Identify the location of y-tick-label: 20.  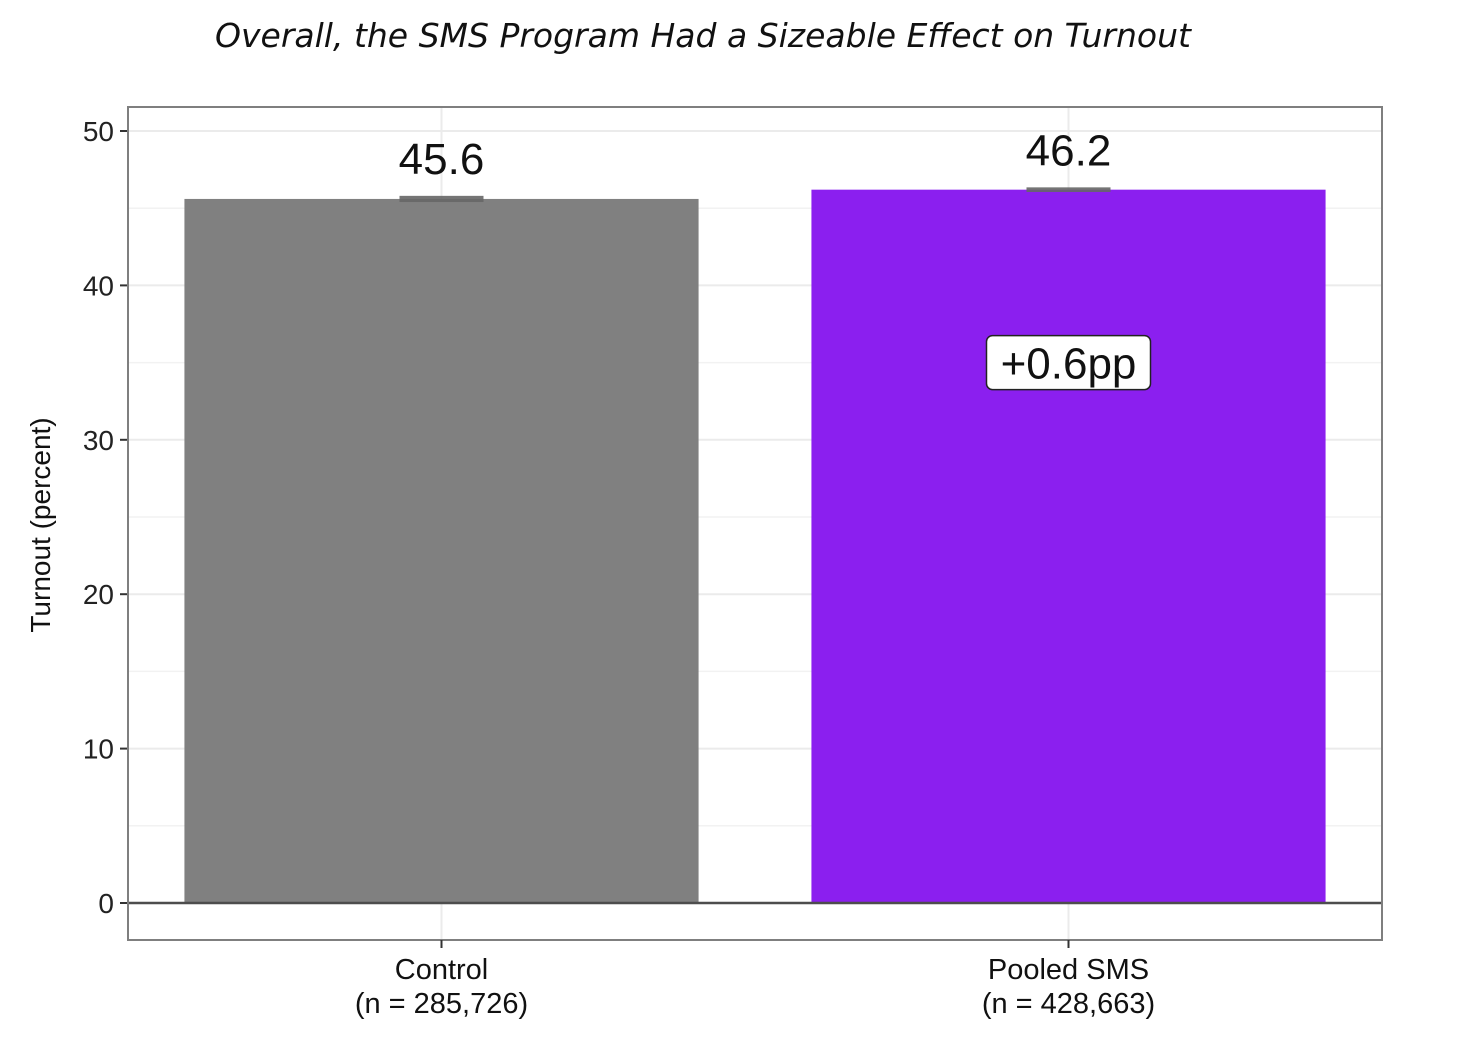
(98, 594).